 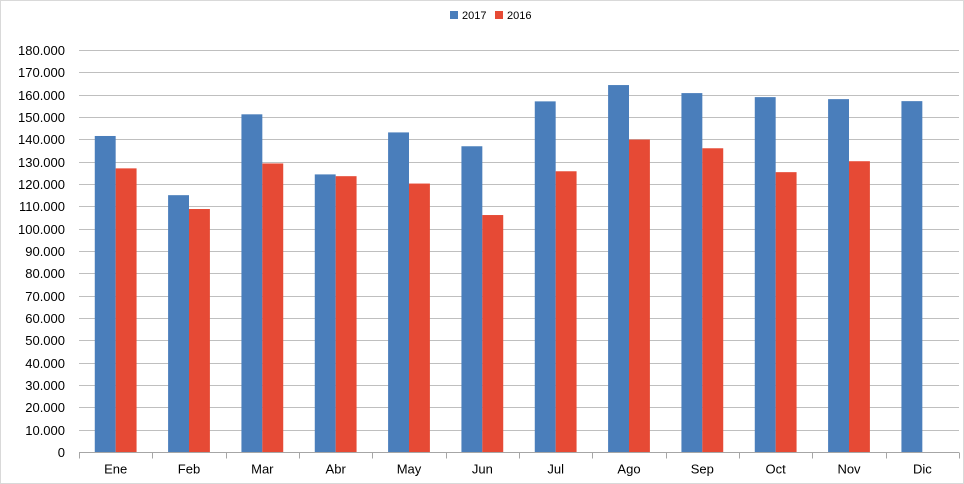 What do you see at coordinates (912, 276) in the screenshot?
I see `bar-2017-dic` at bounding box center [912, 276].